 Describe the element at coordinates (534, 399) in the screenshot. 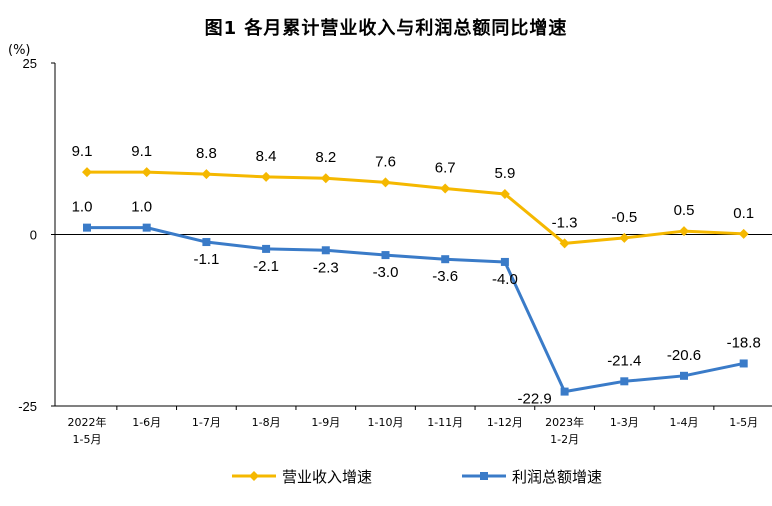

I see `profit-data-label: -22.9` at that location.